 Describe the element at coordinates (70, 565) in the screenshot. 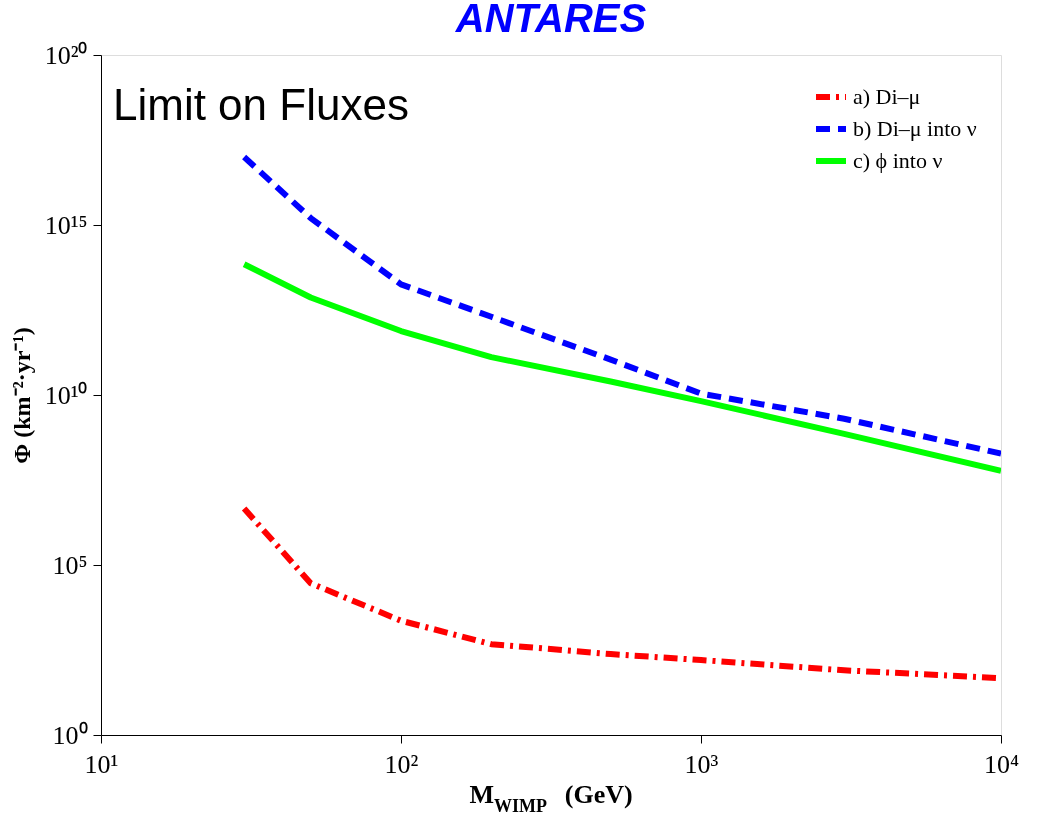

I see `y-tick-label: 10⁵` at that location.